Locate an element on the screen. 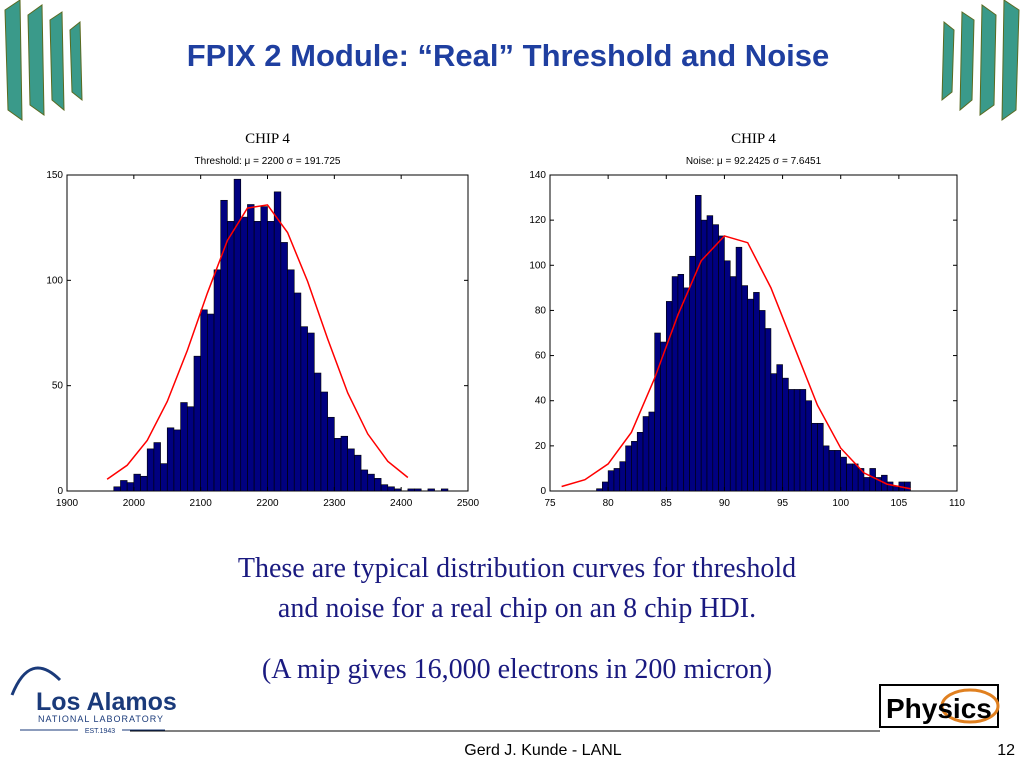 This screenshot has width=1024, height=768. chart-title: Threshold: μ = 2200 σ = 191.725 is located at coordinates (268, 161).